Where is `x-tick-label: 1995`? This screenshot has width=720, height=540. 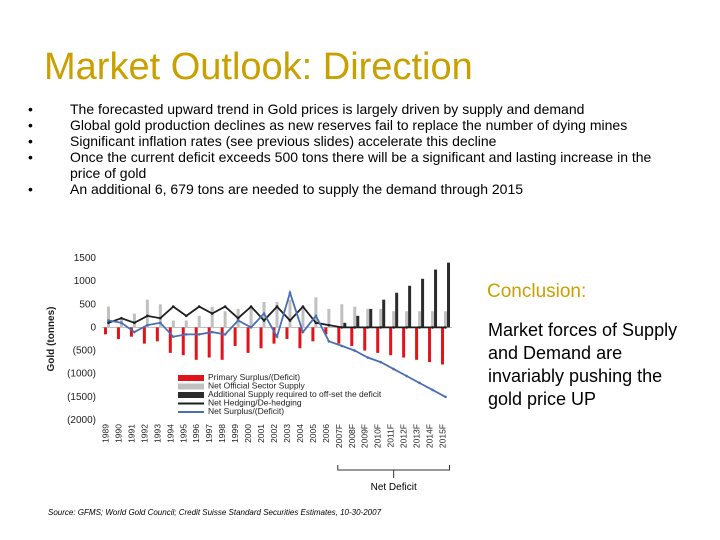 x-tick-label: 1995 is located at coordinates (183, 433).